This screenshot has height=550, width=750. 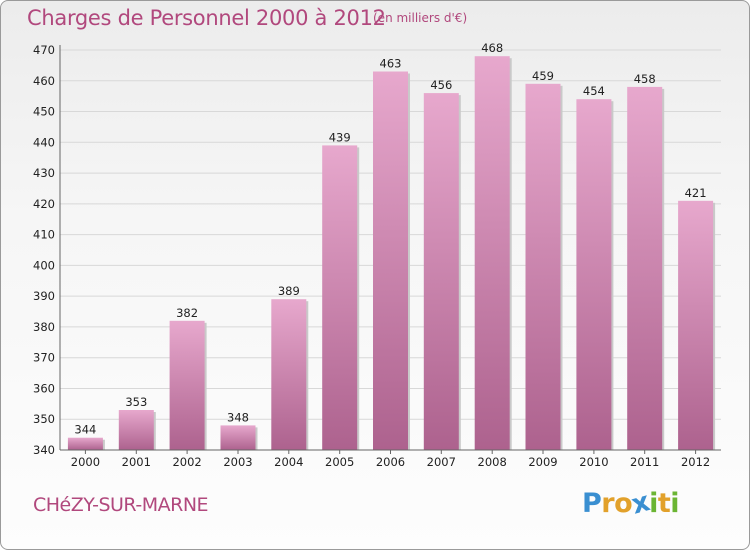 I want to click on data-label-2004: 389, so click(x=289, y=291).